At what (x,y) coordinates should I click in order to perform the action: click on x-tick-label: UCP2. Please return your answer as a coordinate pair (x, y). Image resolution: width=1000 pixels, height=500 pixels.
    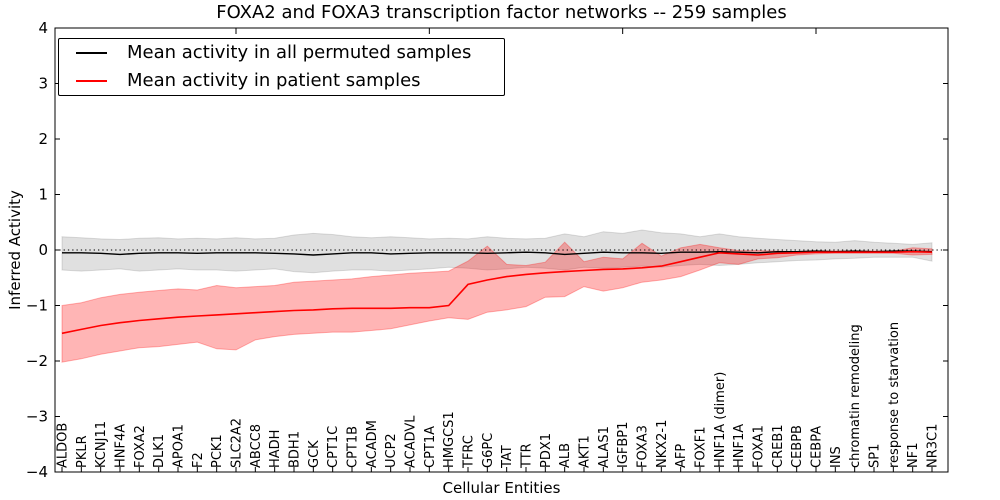
    Looking at the image, I should click on (391, 450).